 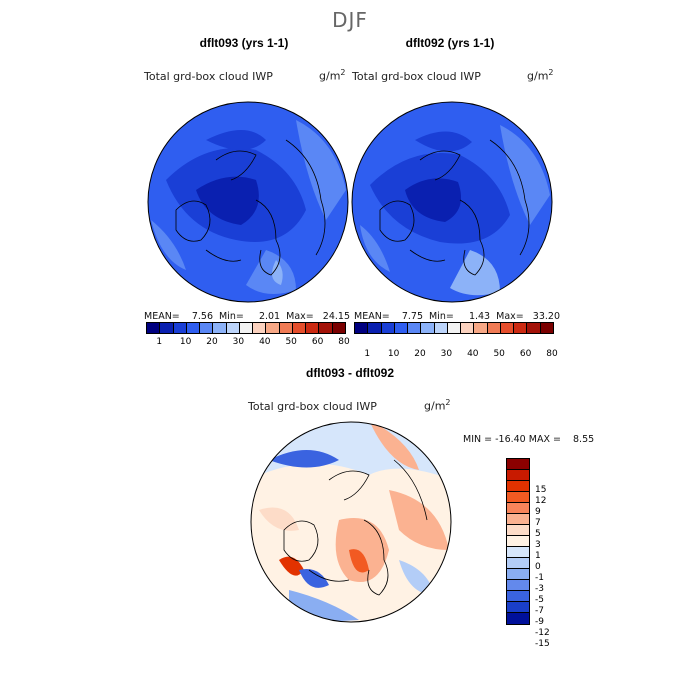 What do you see at coordinates (538, 512) in the screenshot?
I see `colorbar-tick-label: 9` at bounding box center [538, 512].